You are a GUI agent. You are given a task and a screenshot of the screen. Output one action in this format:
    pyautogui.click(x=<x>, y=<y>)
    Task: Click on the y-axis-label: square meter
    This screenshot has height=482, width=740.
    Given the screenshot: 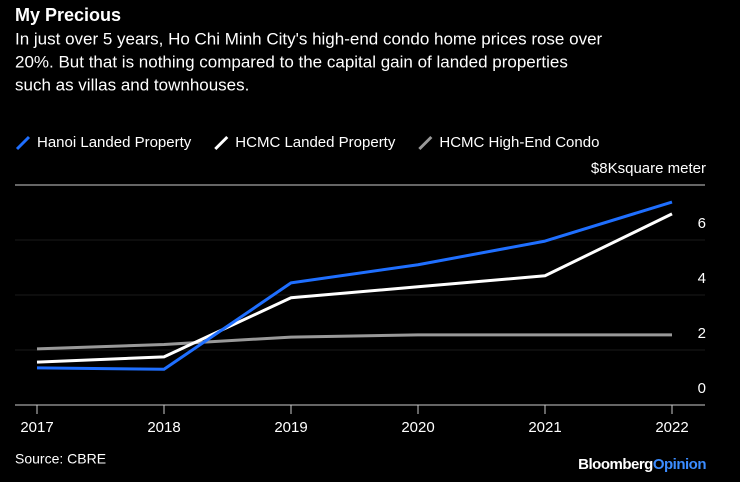 What is the action you would take?
    pyautogui.click(x=662, y=168)
    